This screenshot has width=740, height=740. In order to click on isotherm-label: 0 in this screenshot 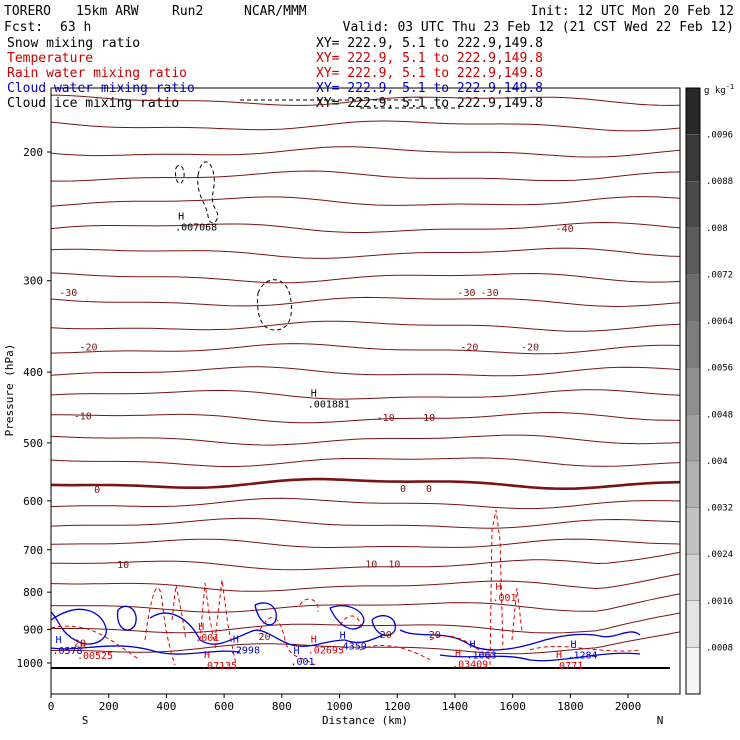, I will do `click(403, 489)`.